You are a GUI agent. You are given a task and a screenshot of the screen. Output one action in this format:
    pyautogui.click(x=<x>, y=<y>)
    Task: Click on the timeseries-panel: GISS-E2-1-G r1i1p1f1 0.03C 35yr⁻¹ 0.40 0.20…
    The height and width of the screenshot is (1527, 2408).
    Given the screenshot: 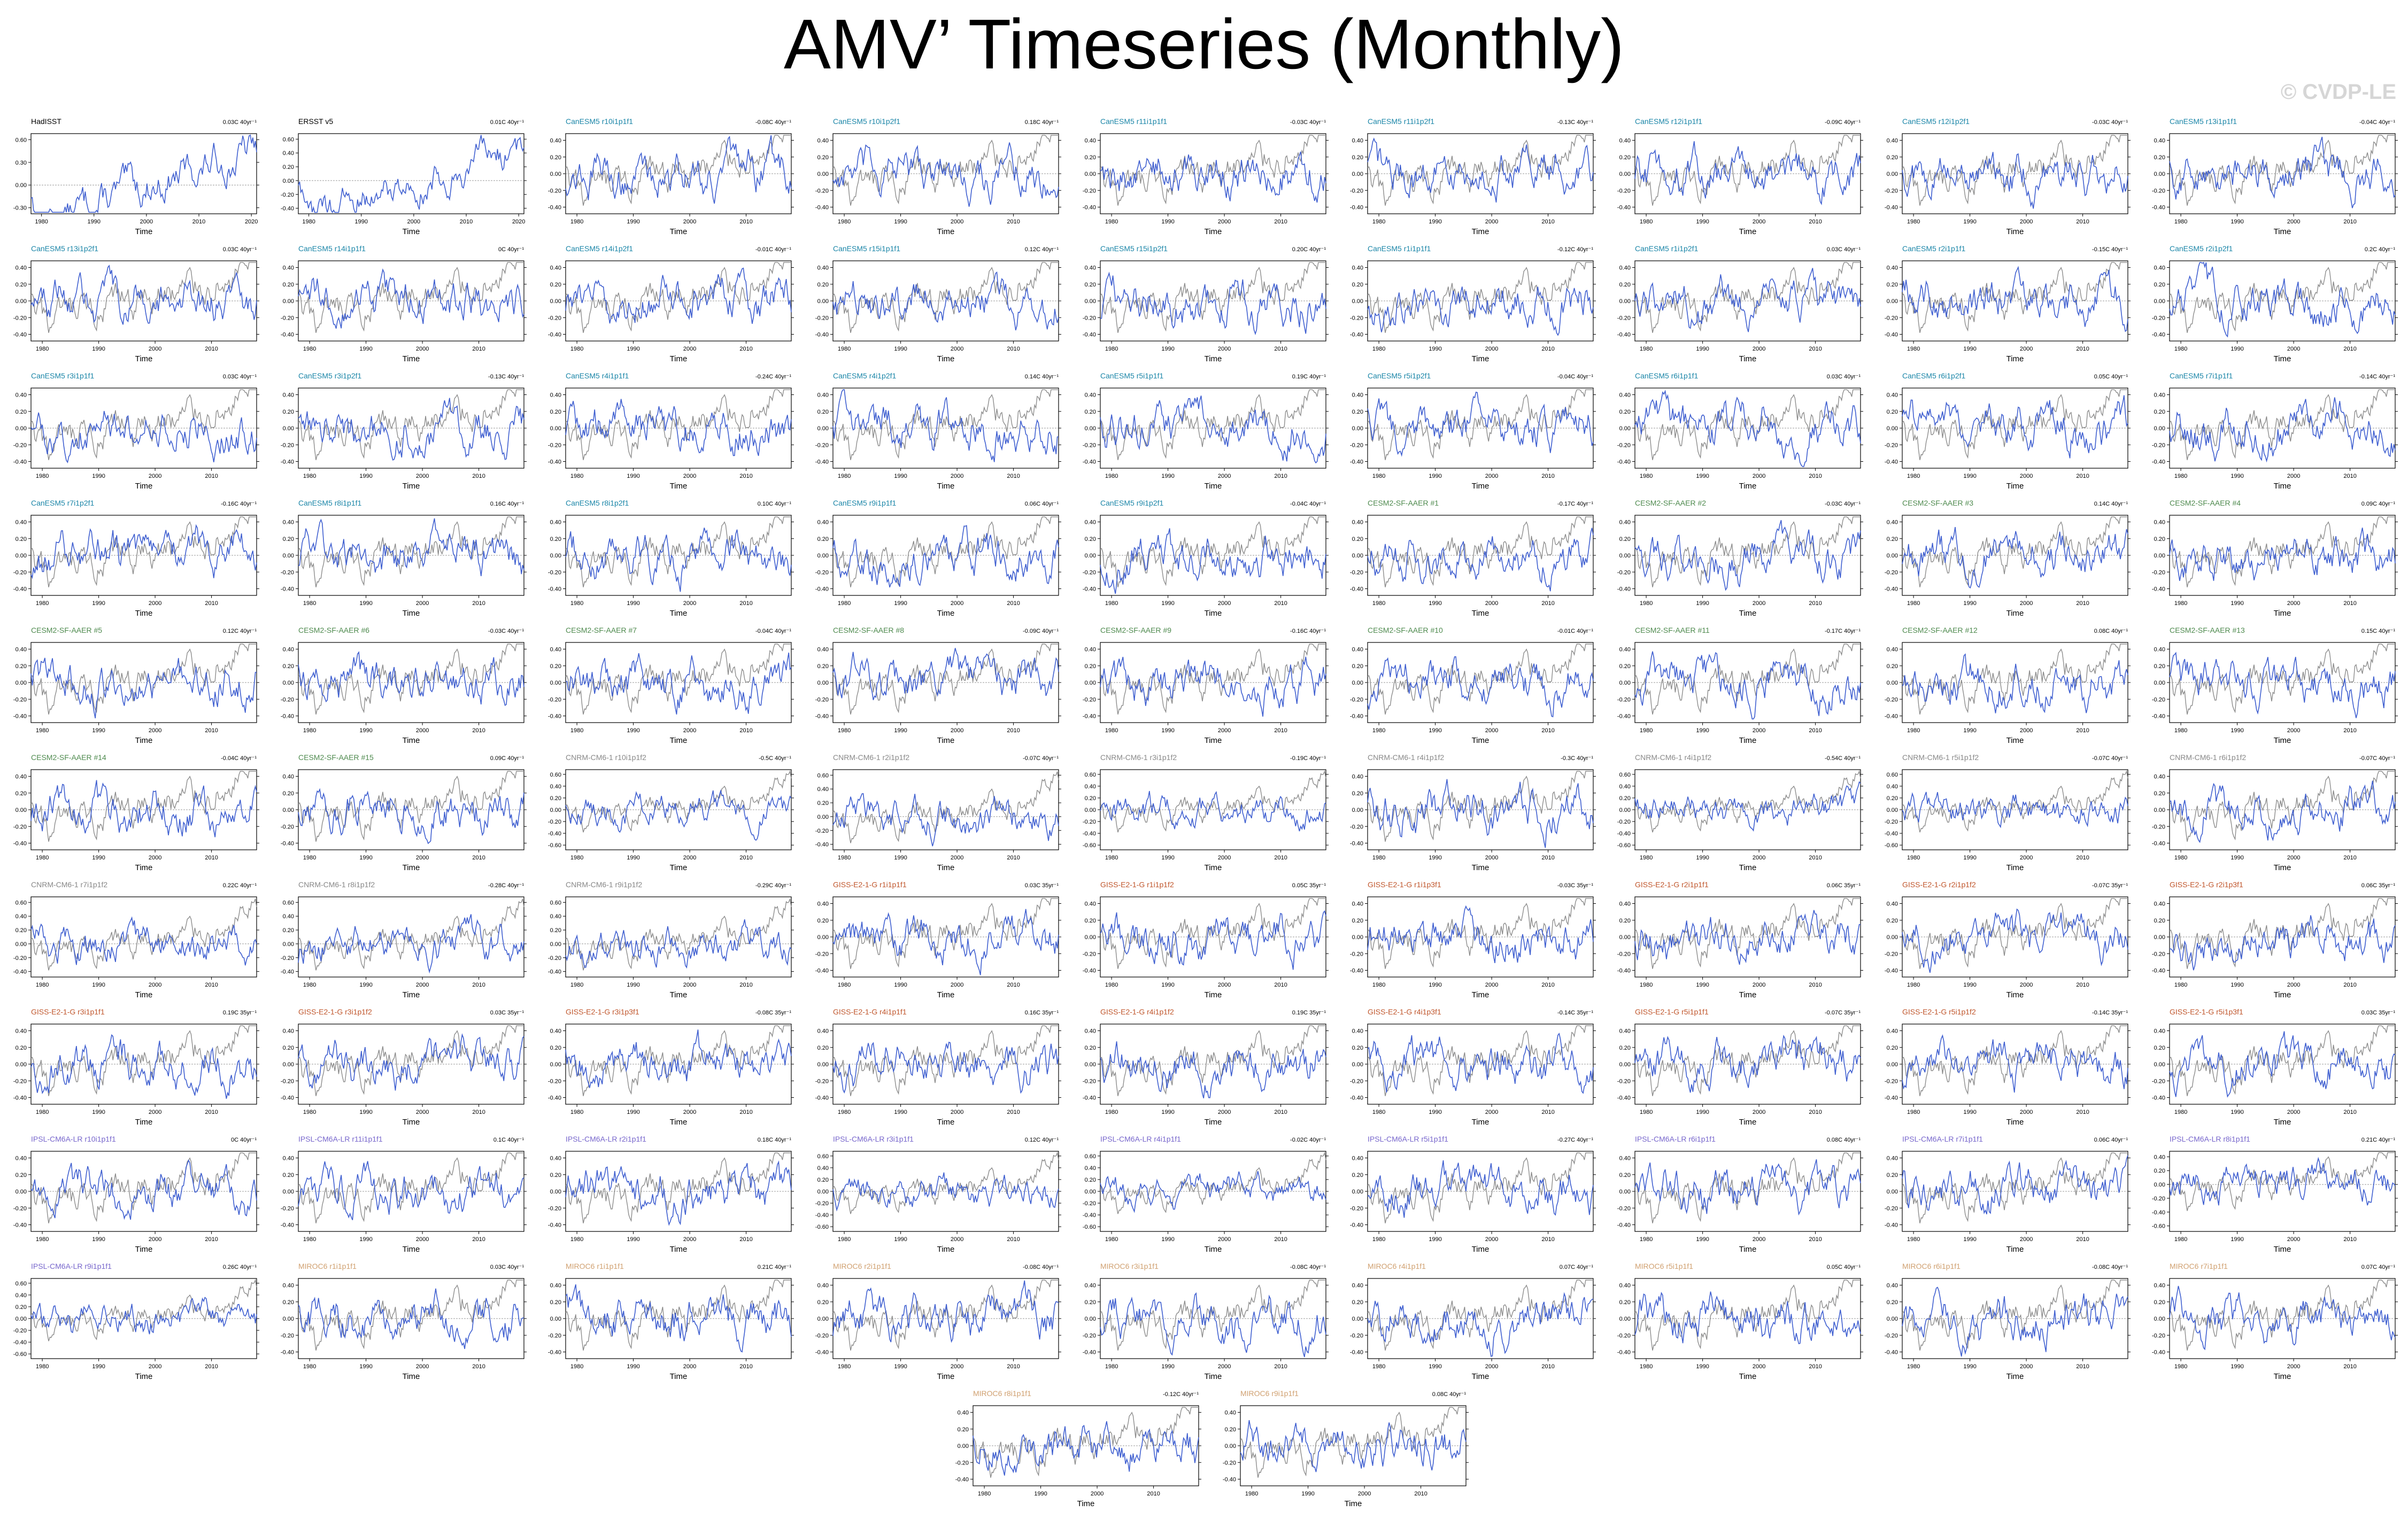 What is the action you would take?
    pyautogui.click(x=938, y=940)
    